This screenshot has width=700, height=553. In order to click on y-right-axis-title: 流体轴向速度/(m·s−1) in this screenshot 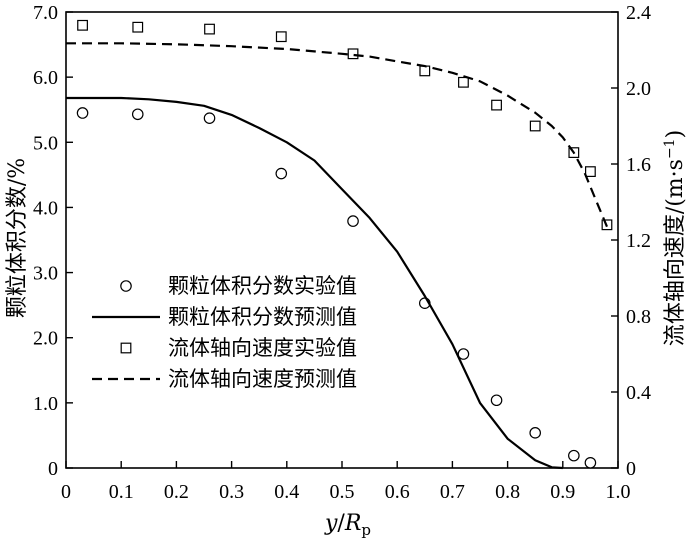, I will do `click(675, 238)`.